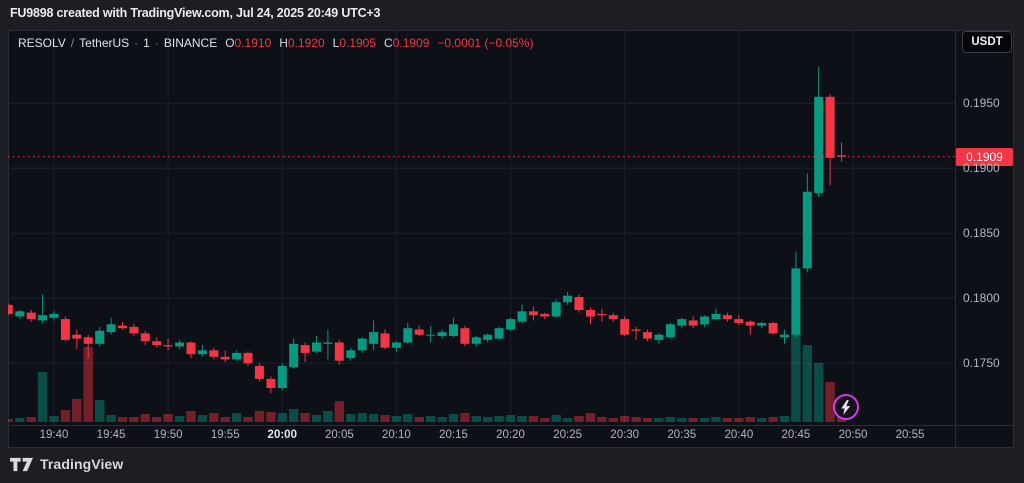 Image resolution: width=1024 pixels, height=483 pixels. What do you see at coordinates (987, 42) in the screenshot?
I see `currency-toggle-button: USDT` at bounding box center [987, 42].